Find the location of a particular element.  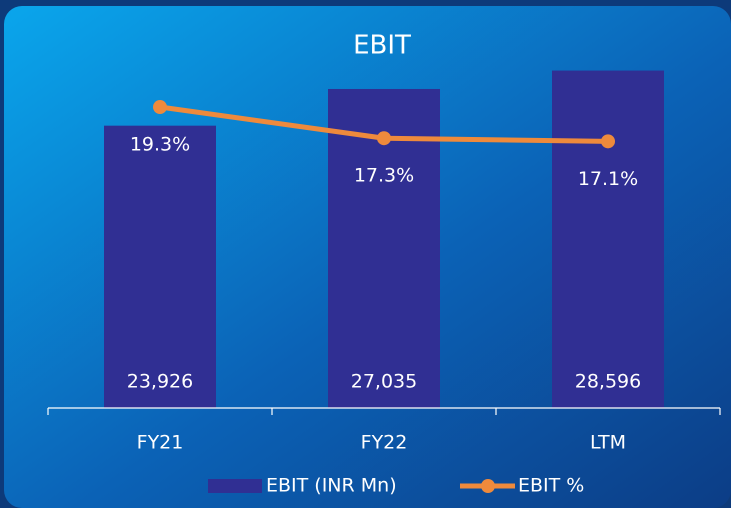

bar-value-label: 28,596 is located at coordinates (608, 382).